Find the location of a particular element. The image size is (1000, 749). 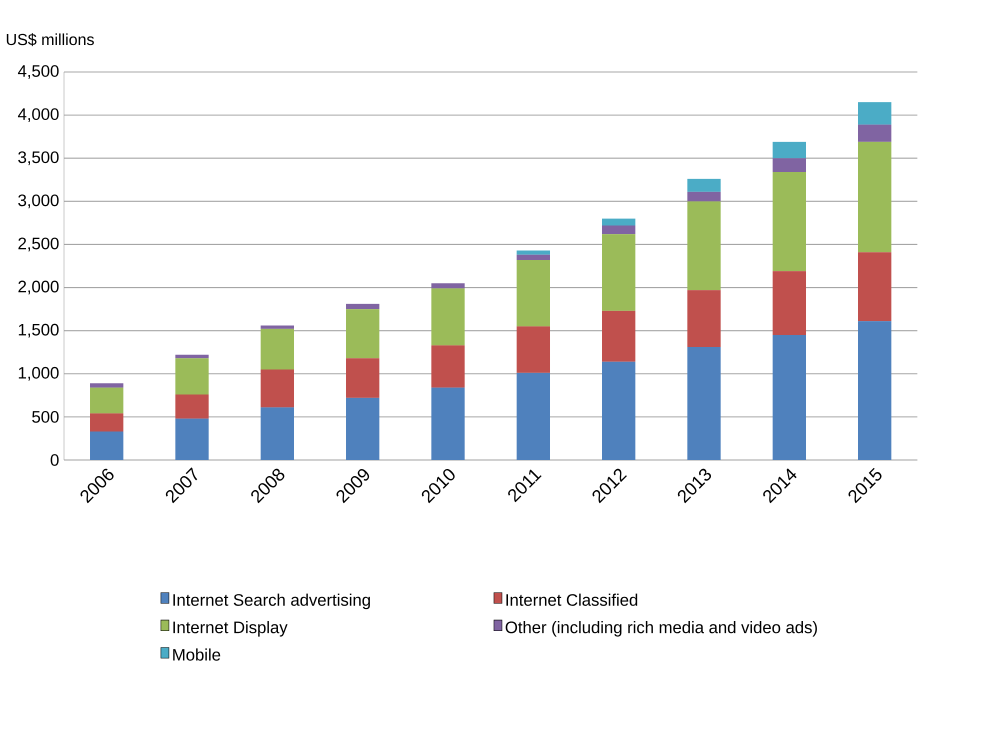

y-tick-label: 2,500 is located at coordinates (38, 245).